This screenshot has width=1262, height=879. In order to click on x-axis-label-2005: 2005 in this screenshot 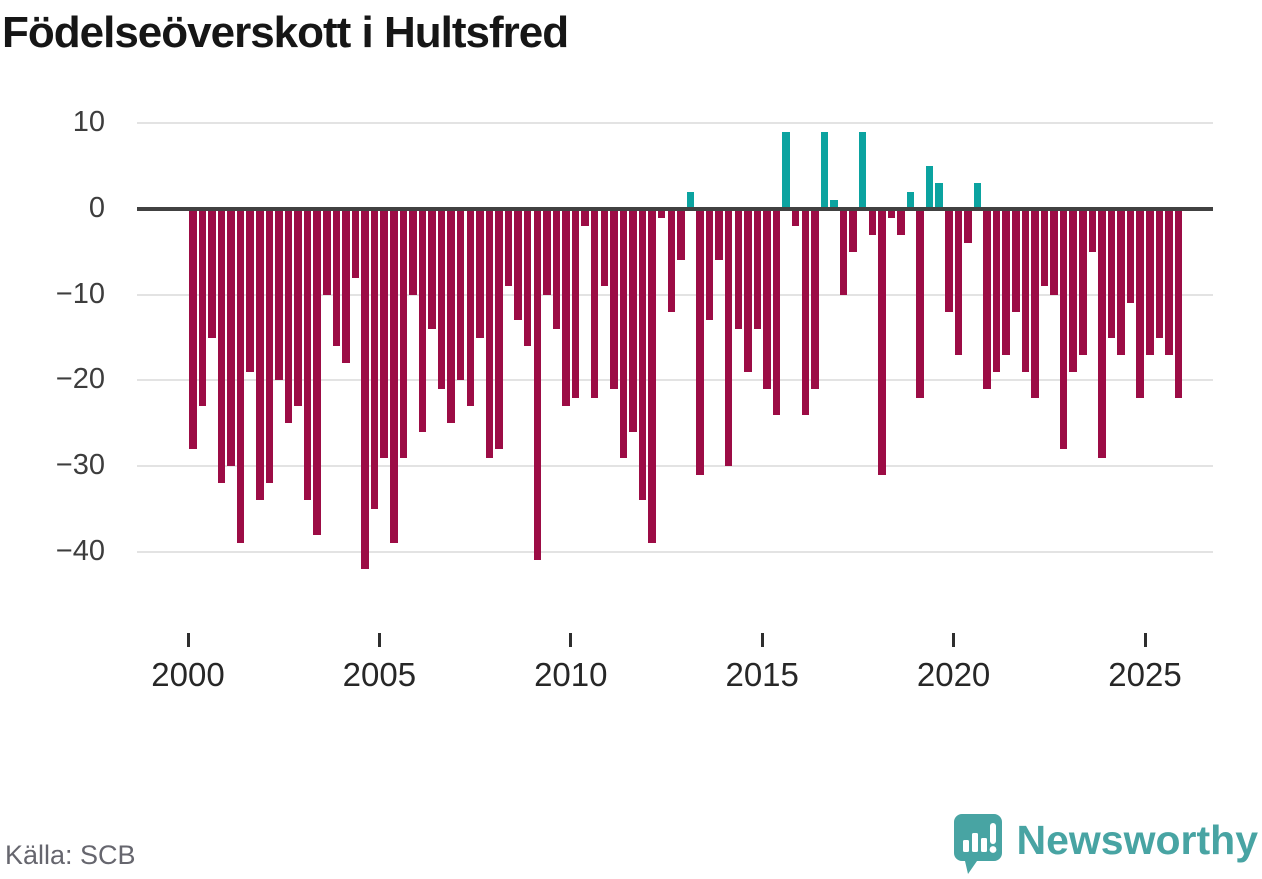, I will do `click(379, 674)`.